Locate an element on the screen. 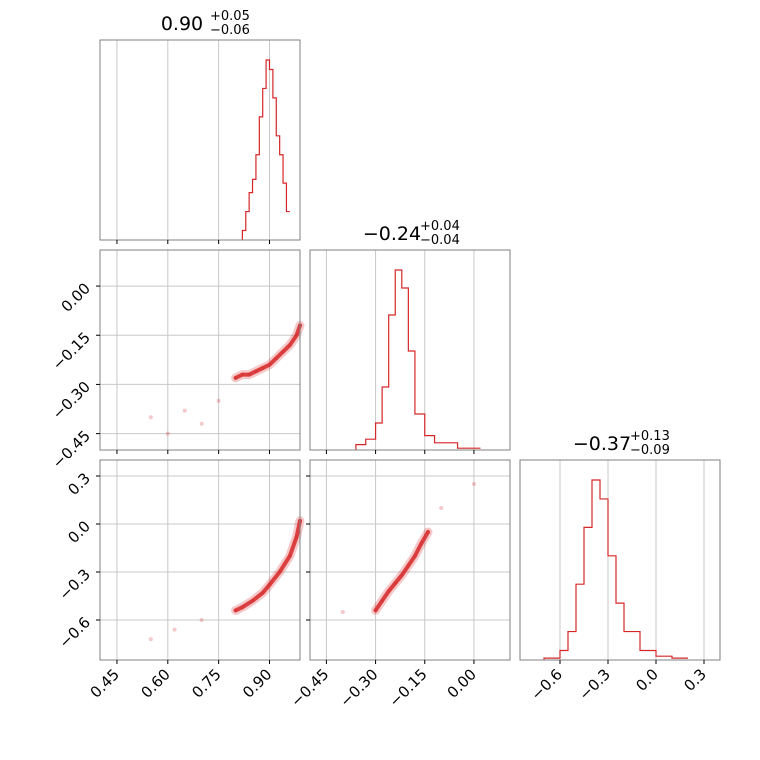  x-tick-label: −0.45 is located at coordinates (309, 687).